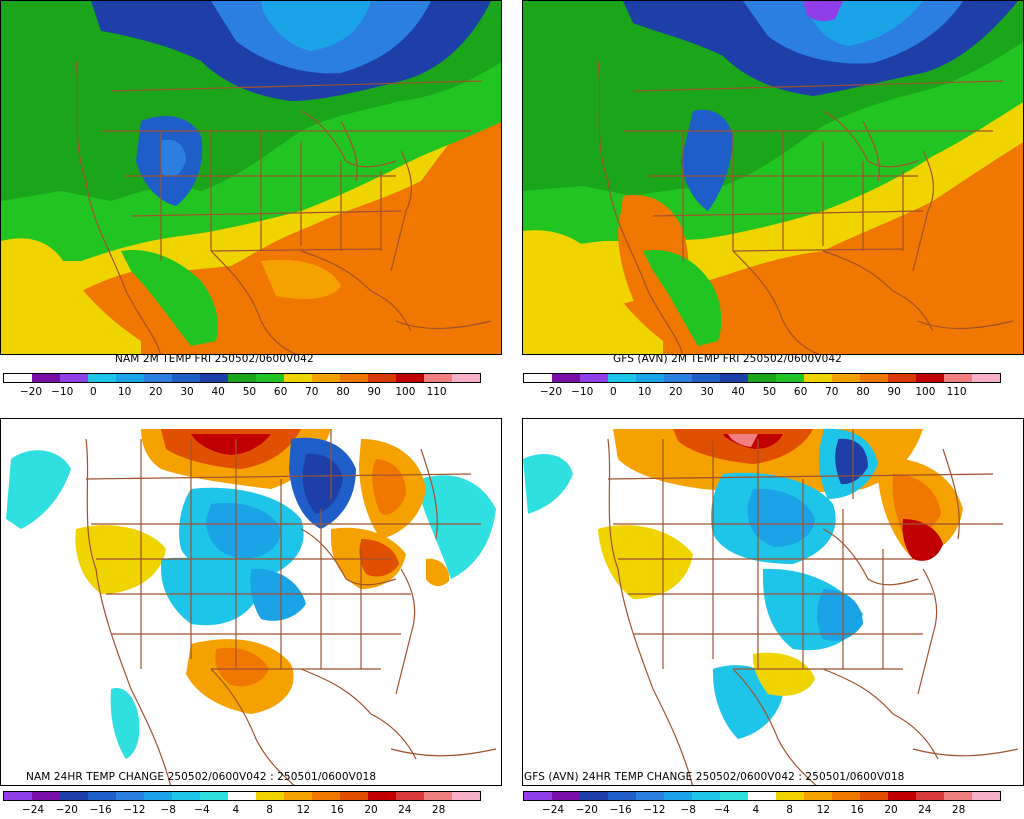 The height and width of the screenshot is (819, 1024). What do you see at coordinates (727, 359) in the screenshot?
I see `gfs-temp-title: GFS (AVN) 2M TEMP FRI 250502/0600V042` at bounding box center [727, 359].